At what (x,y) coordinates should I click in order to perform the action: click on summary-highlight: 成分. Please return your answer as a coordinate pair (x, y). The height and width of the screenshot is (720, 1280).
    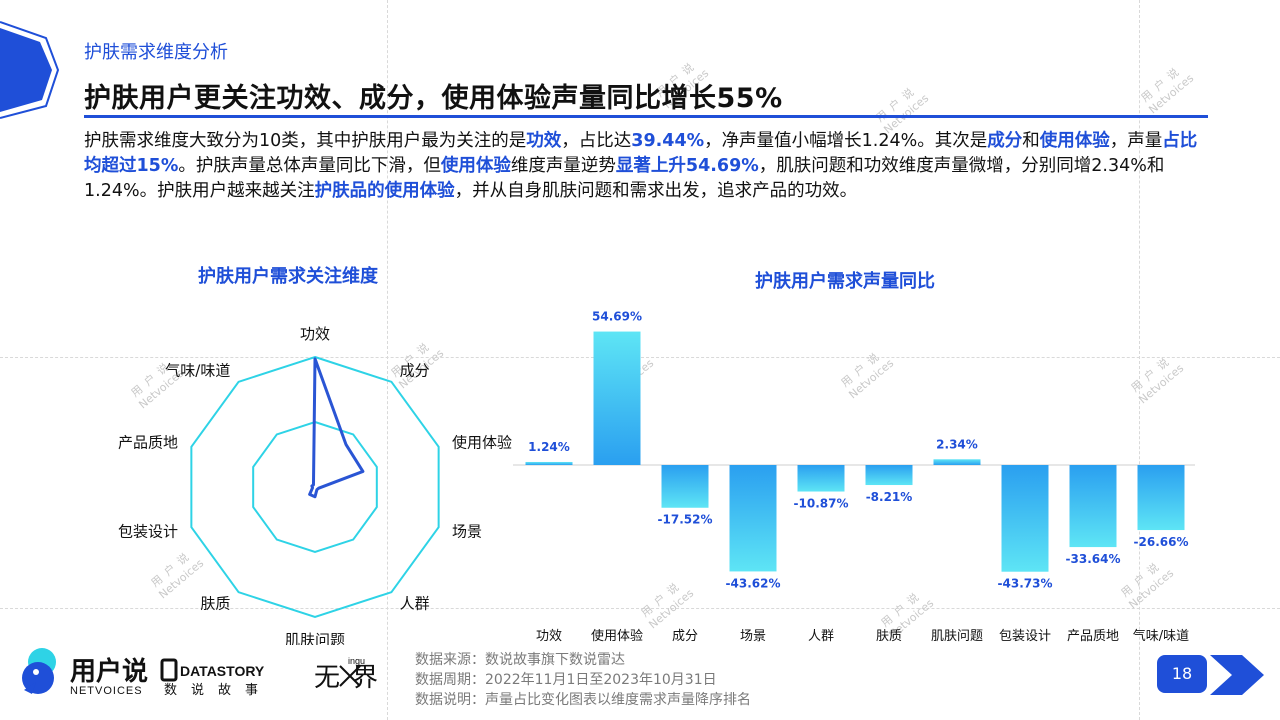
    Looking at the image, I should click on (1005, 141).